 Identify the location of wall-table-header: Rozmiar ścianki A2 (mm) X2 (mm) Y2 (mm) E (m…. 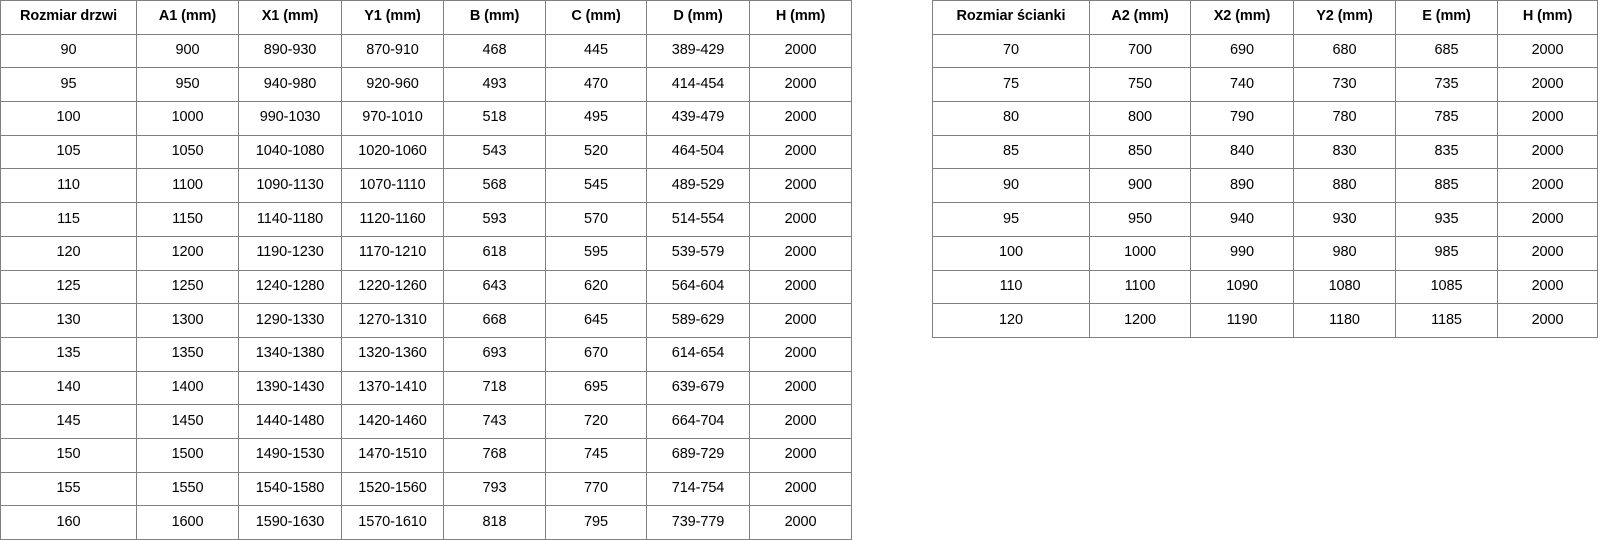
(1265, 17).